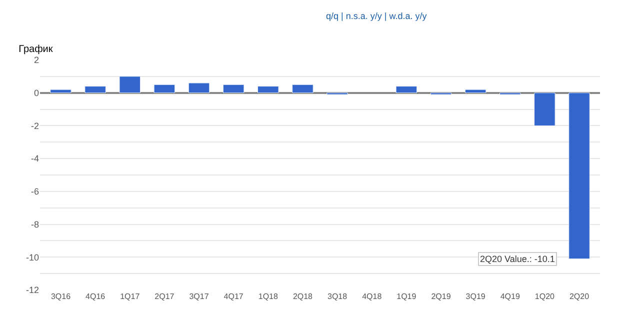 This screenshot has width=620, height=320. What do you see at coordinates (34, 125) in the screenshot?
I see `y-tick-label: -2` at bounding box center [34, 125].